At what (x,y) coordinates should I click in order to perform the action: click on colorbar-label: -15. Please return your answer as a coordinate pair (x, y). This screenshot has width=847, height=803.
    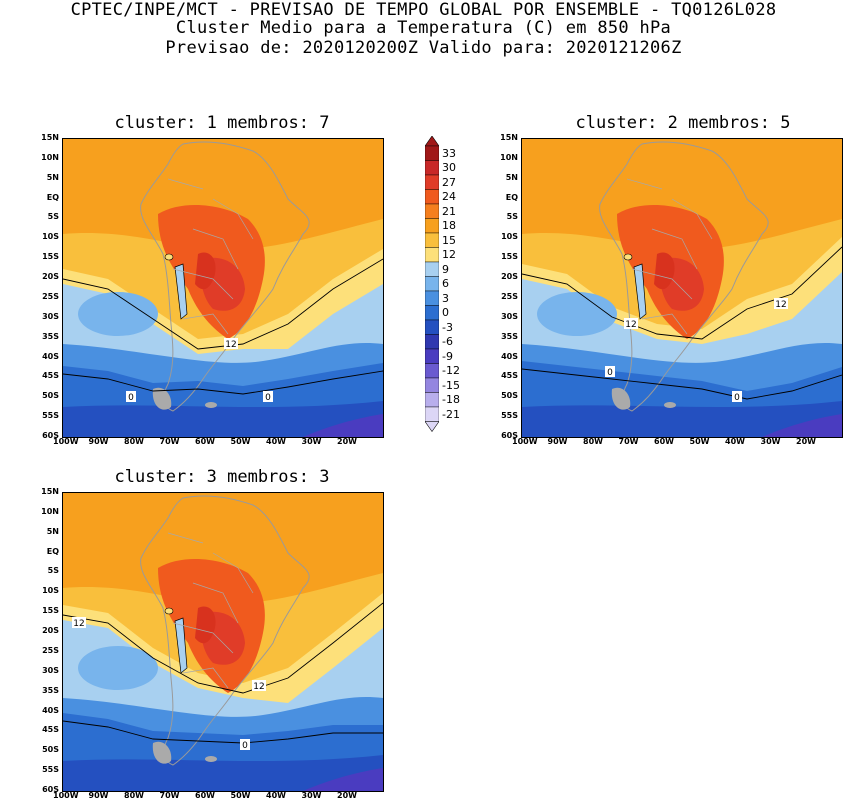
    Looking at the image, I should click on (451, 385).